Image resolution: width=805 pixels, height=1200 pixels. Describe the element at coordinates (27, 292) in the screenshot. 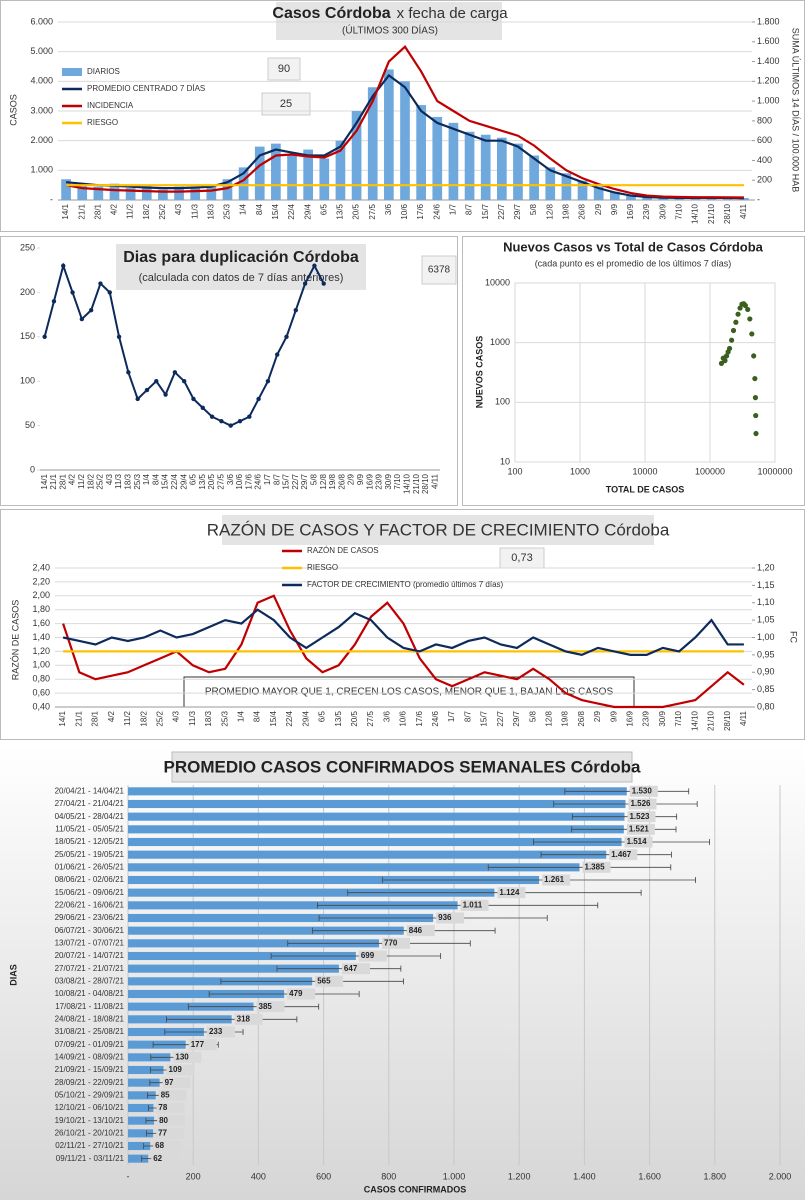

I see `y-tick-label: 200` at that location.